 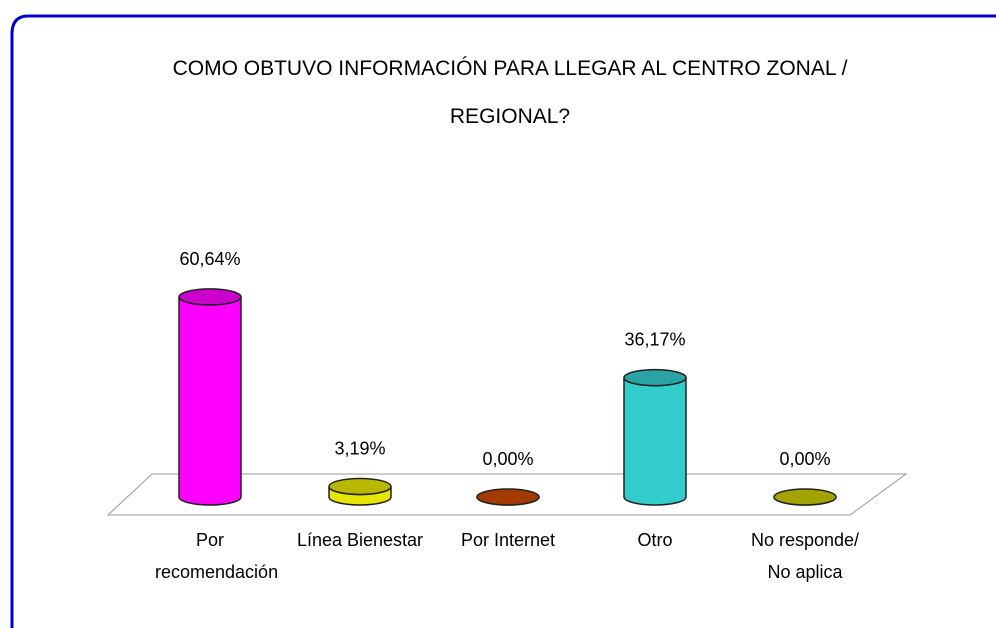 What do you see at coordinates (217, 556) in the screenshot?
I see `x-tick-label: Por recomendación` at bounding box center [217, 556].